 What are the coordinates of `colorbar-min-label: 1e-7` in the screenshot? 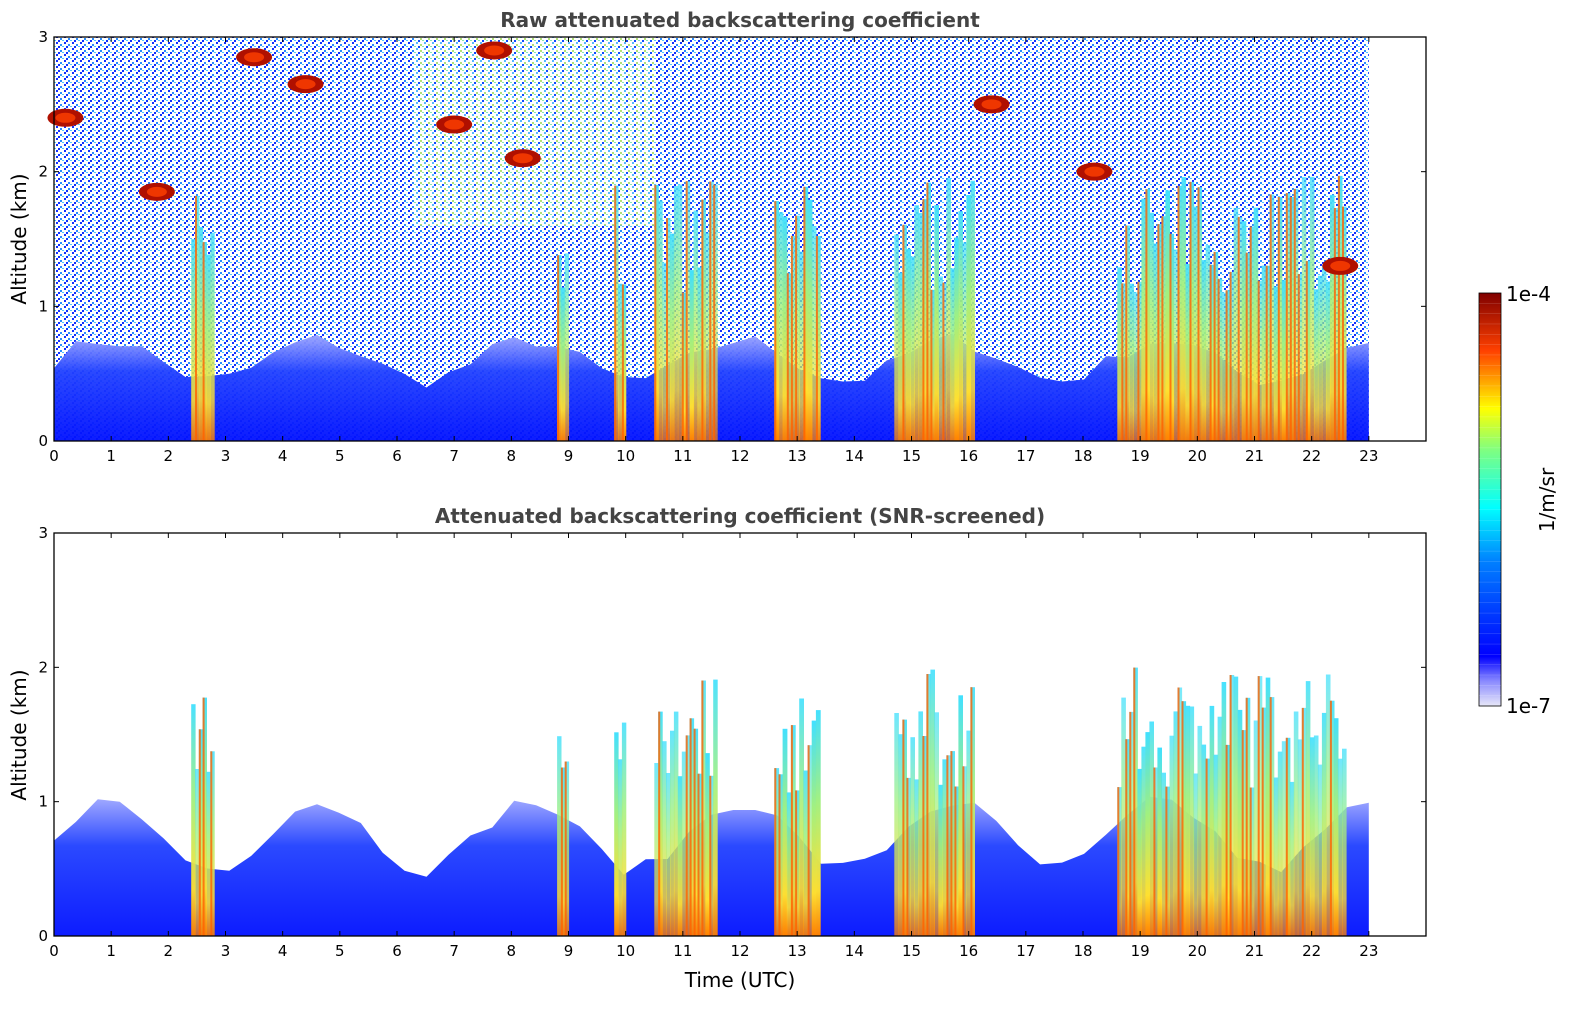 It's located at (1528, 706).